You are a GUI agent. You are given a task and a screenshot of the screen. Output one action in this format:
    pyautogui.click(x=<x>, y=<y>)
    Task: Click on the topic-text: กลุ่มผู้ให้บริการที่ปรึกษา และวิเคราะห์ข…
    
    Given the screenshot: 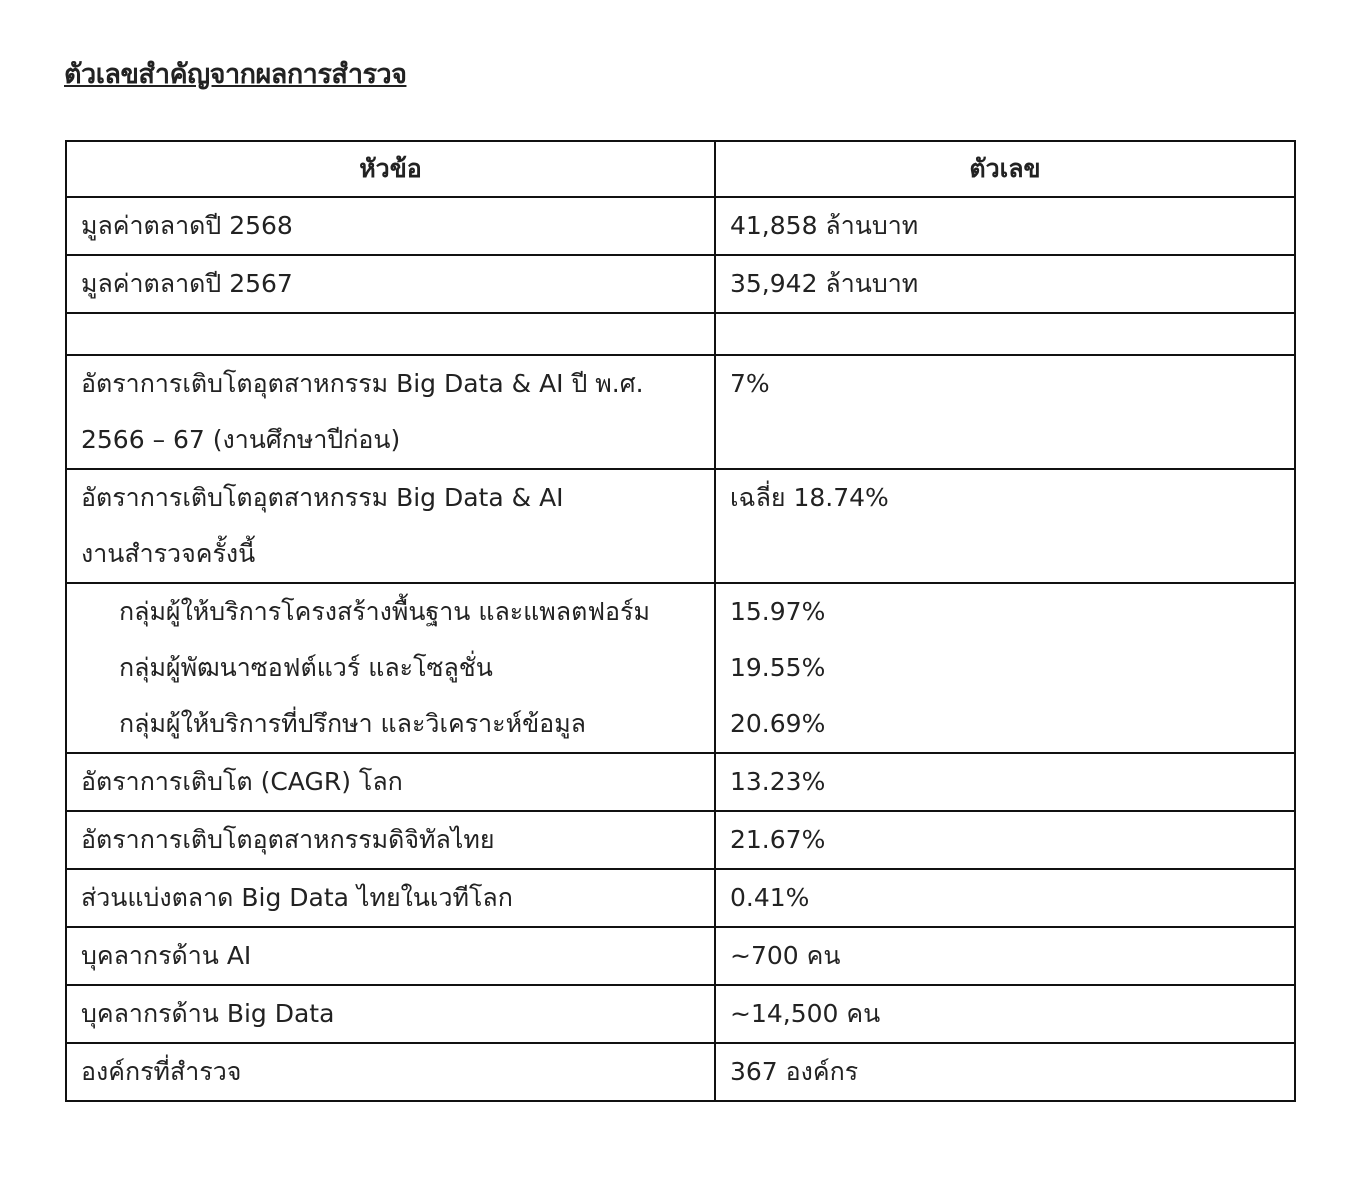 What is the action you would take?
    pyautogui.click(x=352, y=723)
    